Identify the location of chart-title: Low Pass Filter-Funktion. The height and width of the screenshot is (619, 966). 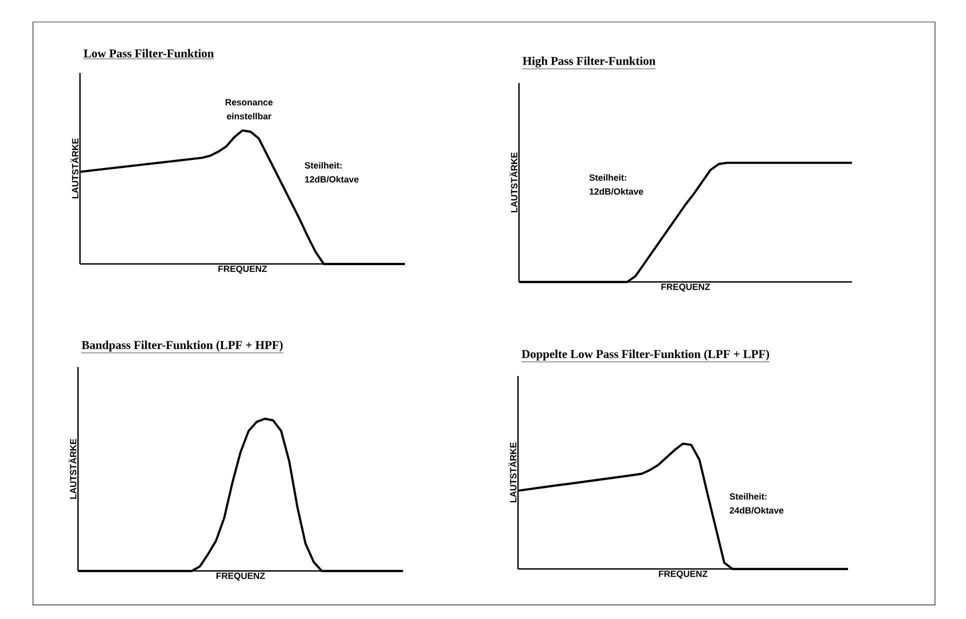
(149, 53).